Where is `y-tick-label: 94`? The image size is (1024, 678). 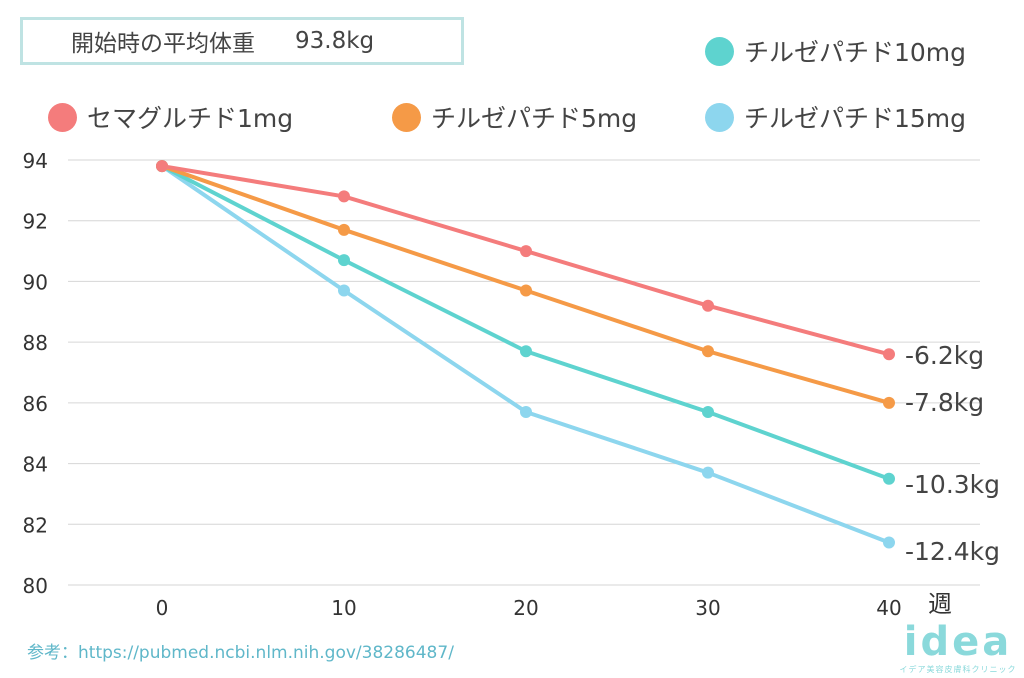
y-tick-label: 94 is located at coordinates (35, 161).